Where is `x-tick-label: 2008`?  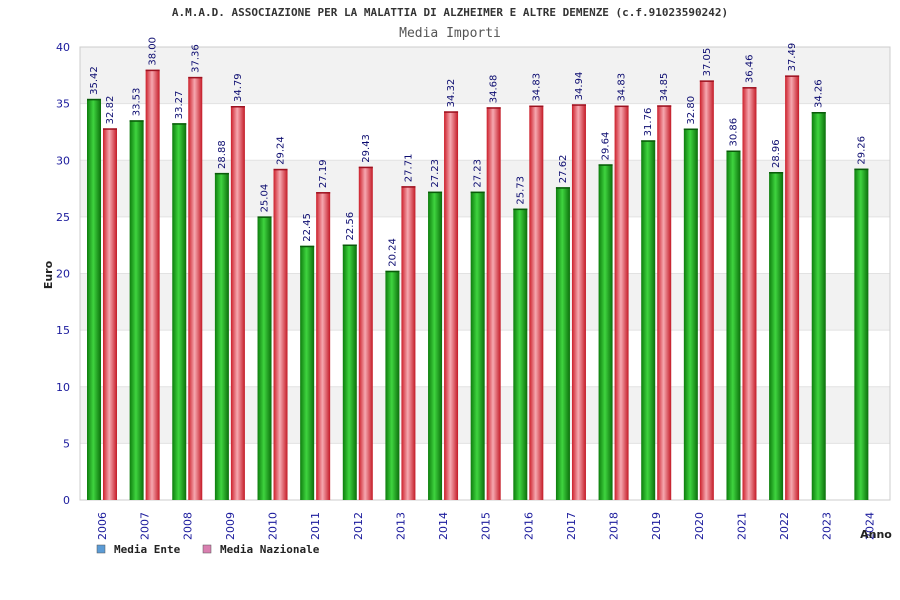 x-tick-label: 2008 is located at coordinates (187, 526).